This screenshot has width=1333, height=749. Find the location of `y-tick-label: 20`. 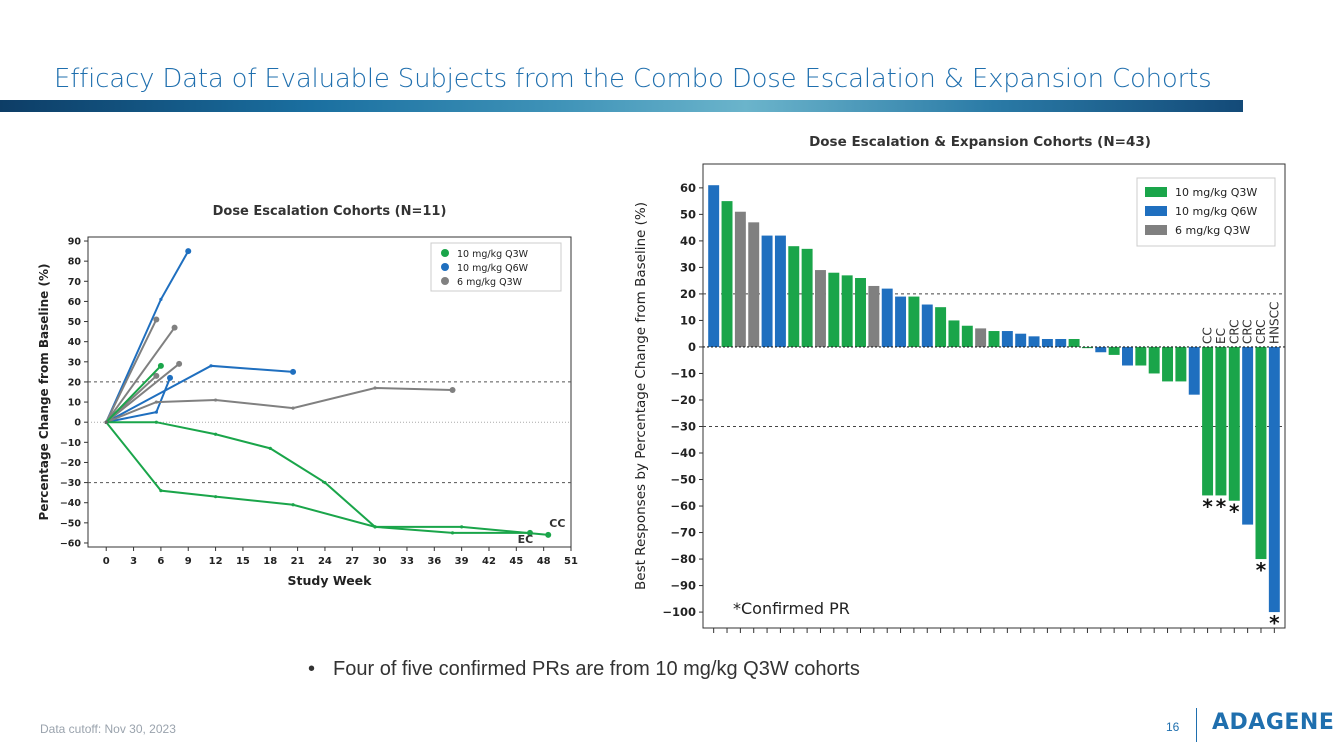

y-tick-label: 20 is located at coordinates (75, 382).